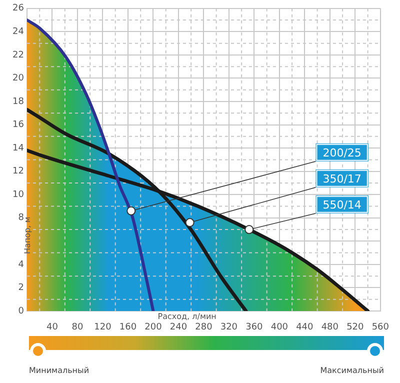  What do you see at coordinates (21, 288) in the screenshot?
I see `y-tick-label: 2` at bounding box center [21, 288].